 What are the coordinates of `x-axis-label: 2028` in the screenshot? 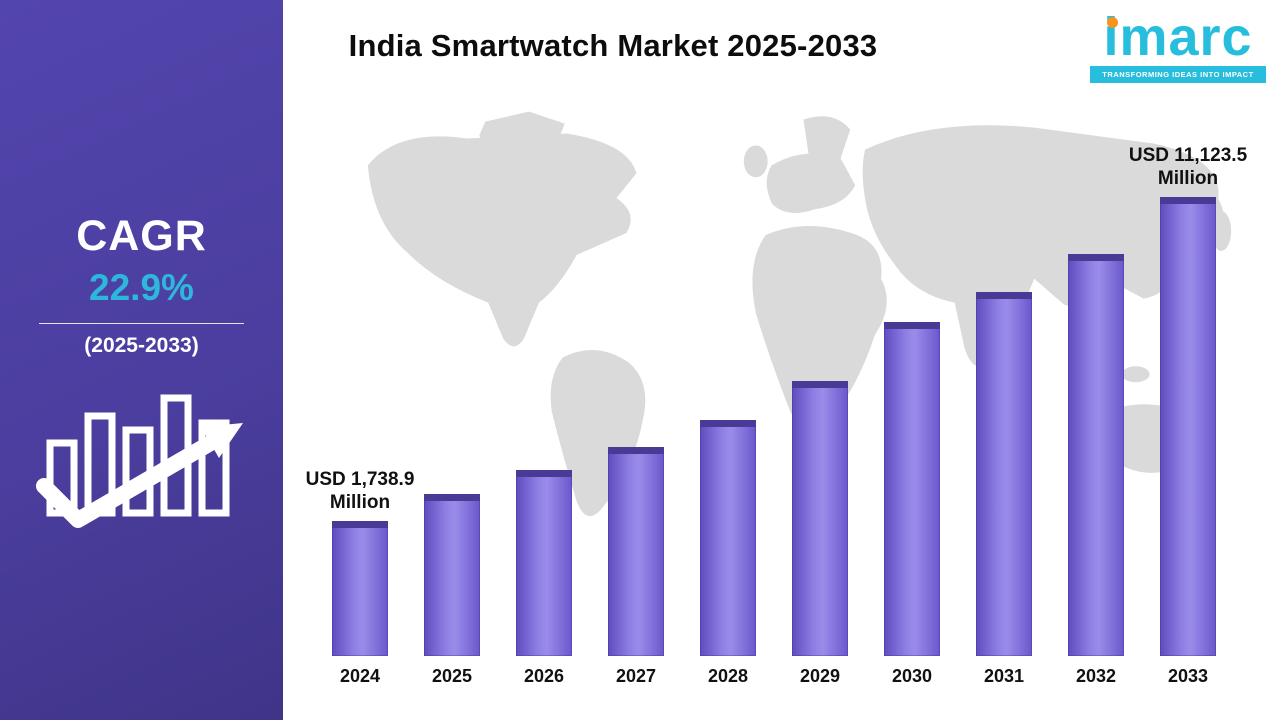 It's located at (728, 676).